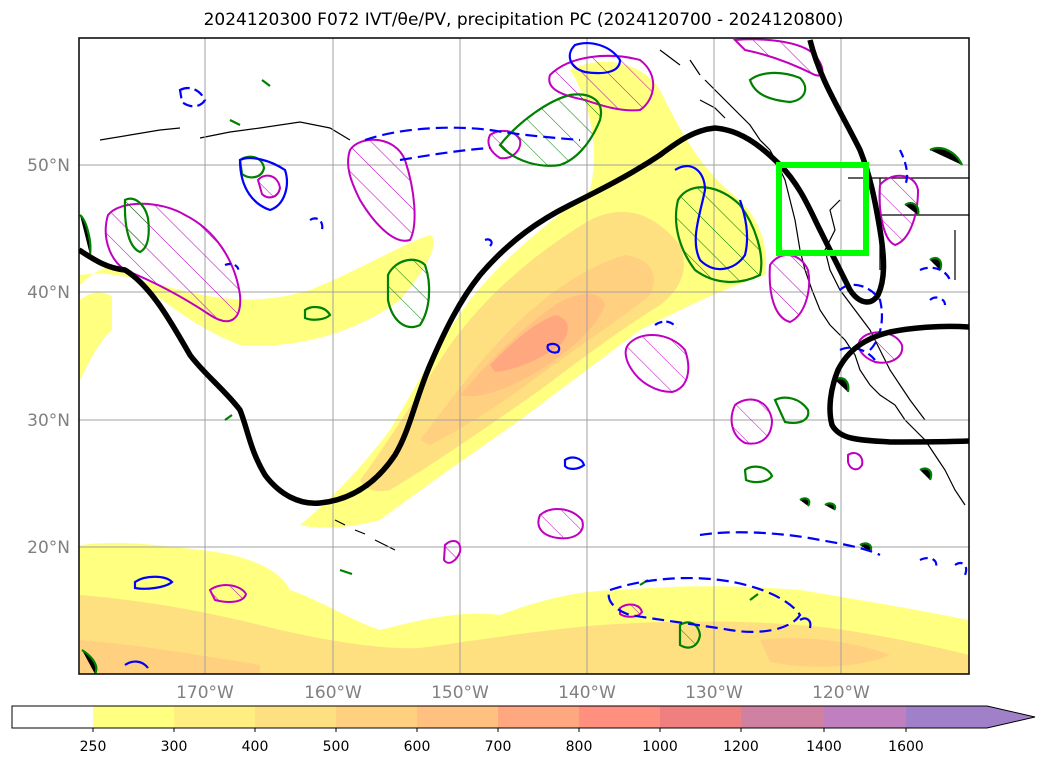 The width and height of the screenshot is (1047, 767). Describe the element at coordinates (336, 747) in the screenshot. I see `colorbar-label-500: 500` at that location.